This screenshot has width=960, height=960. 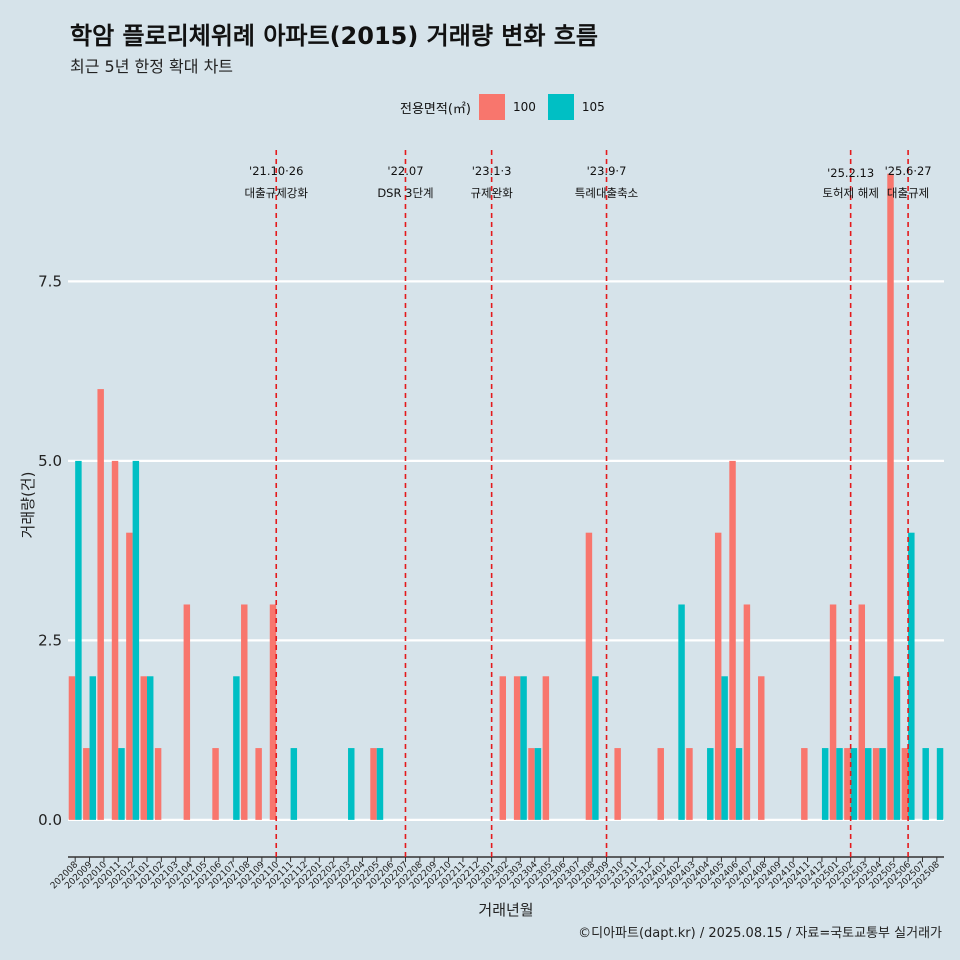 I want to click on event-date-label: '25.2.13, so click(x=850, y=173).